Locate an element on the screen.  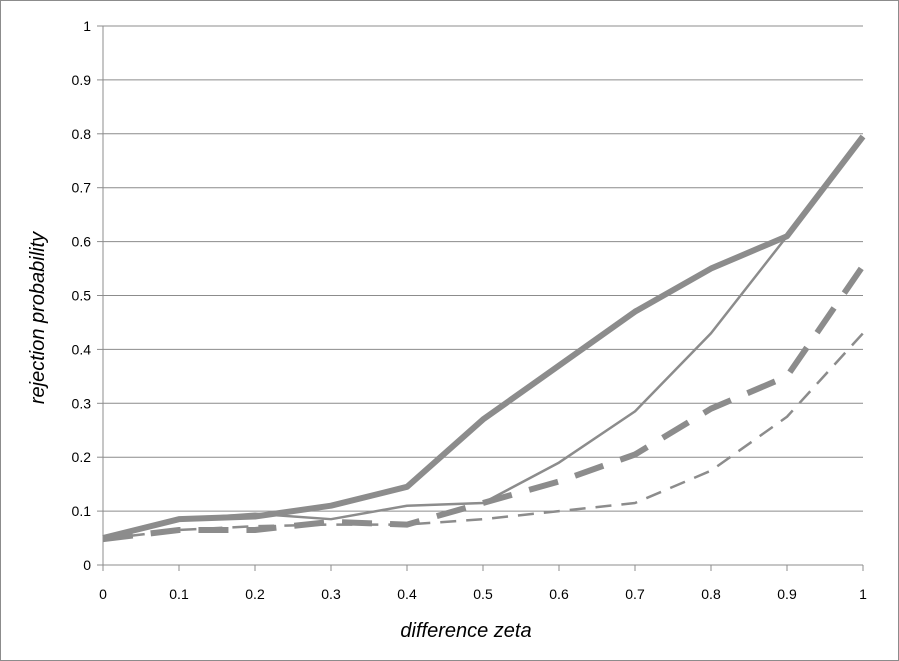
y-tick-label: 0.6 is located at coordinates (82, 242).